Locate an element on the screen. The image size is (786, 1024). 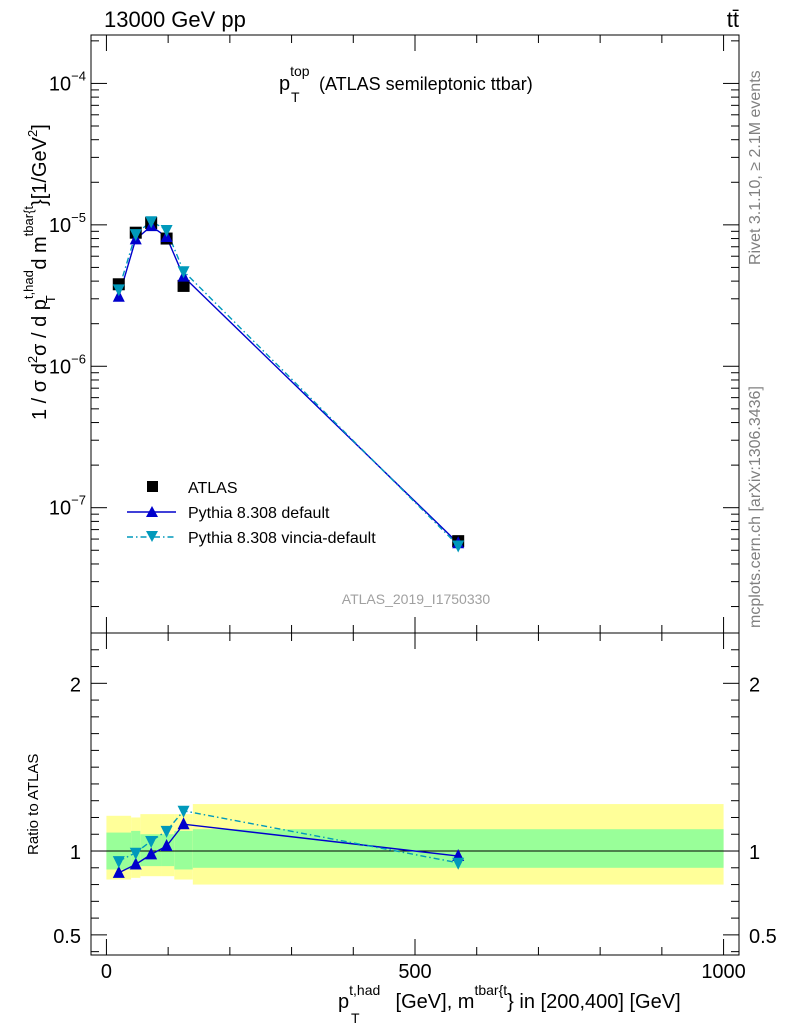
ratio-ytick-label-left: 0.5 is located at coordinates (67, 937).